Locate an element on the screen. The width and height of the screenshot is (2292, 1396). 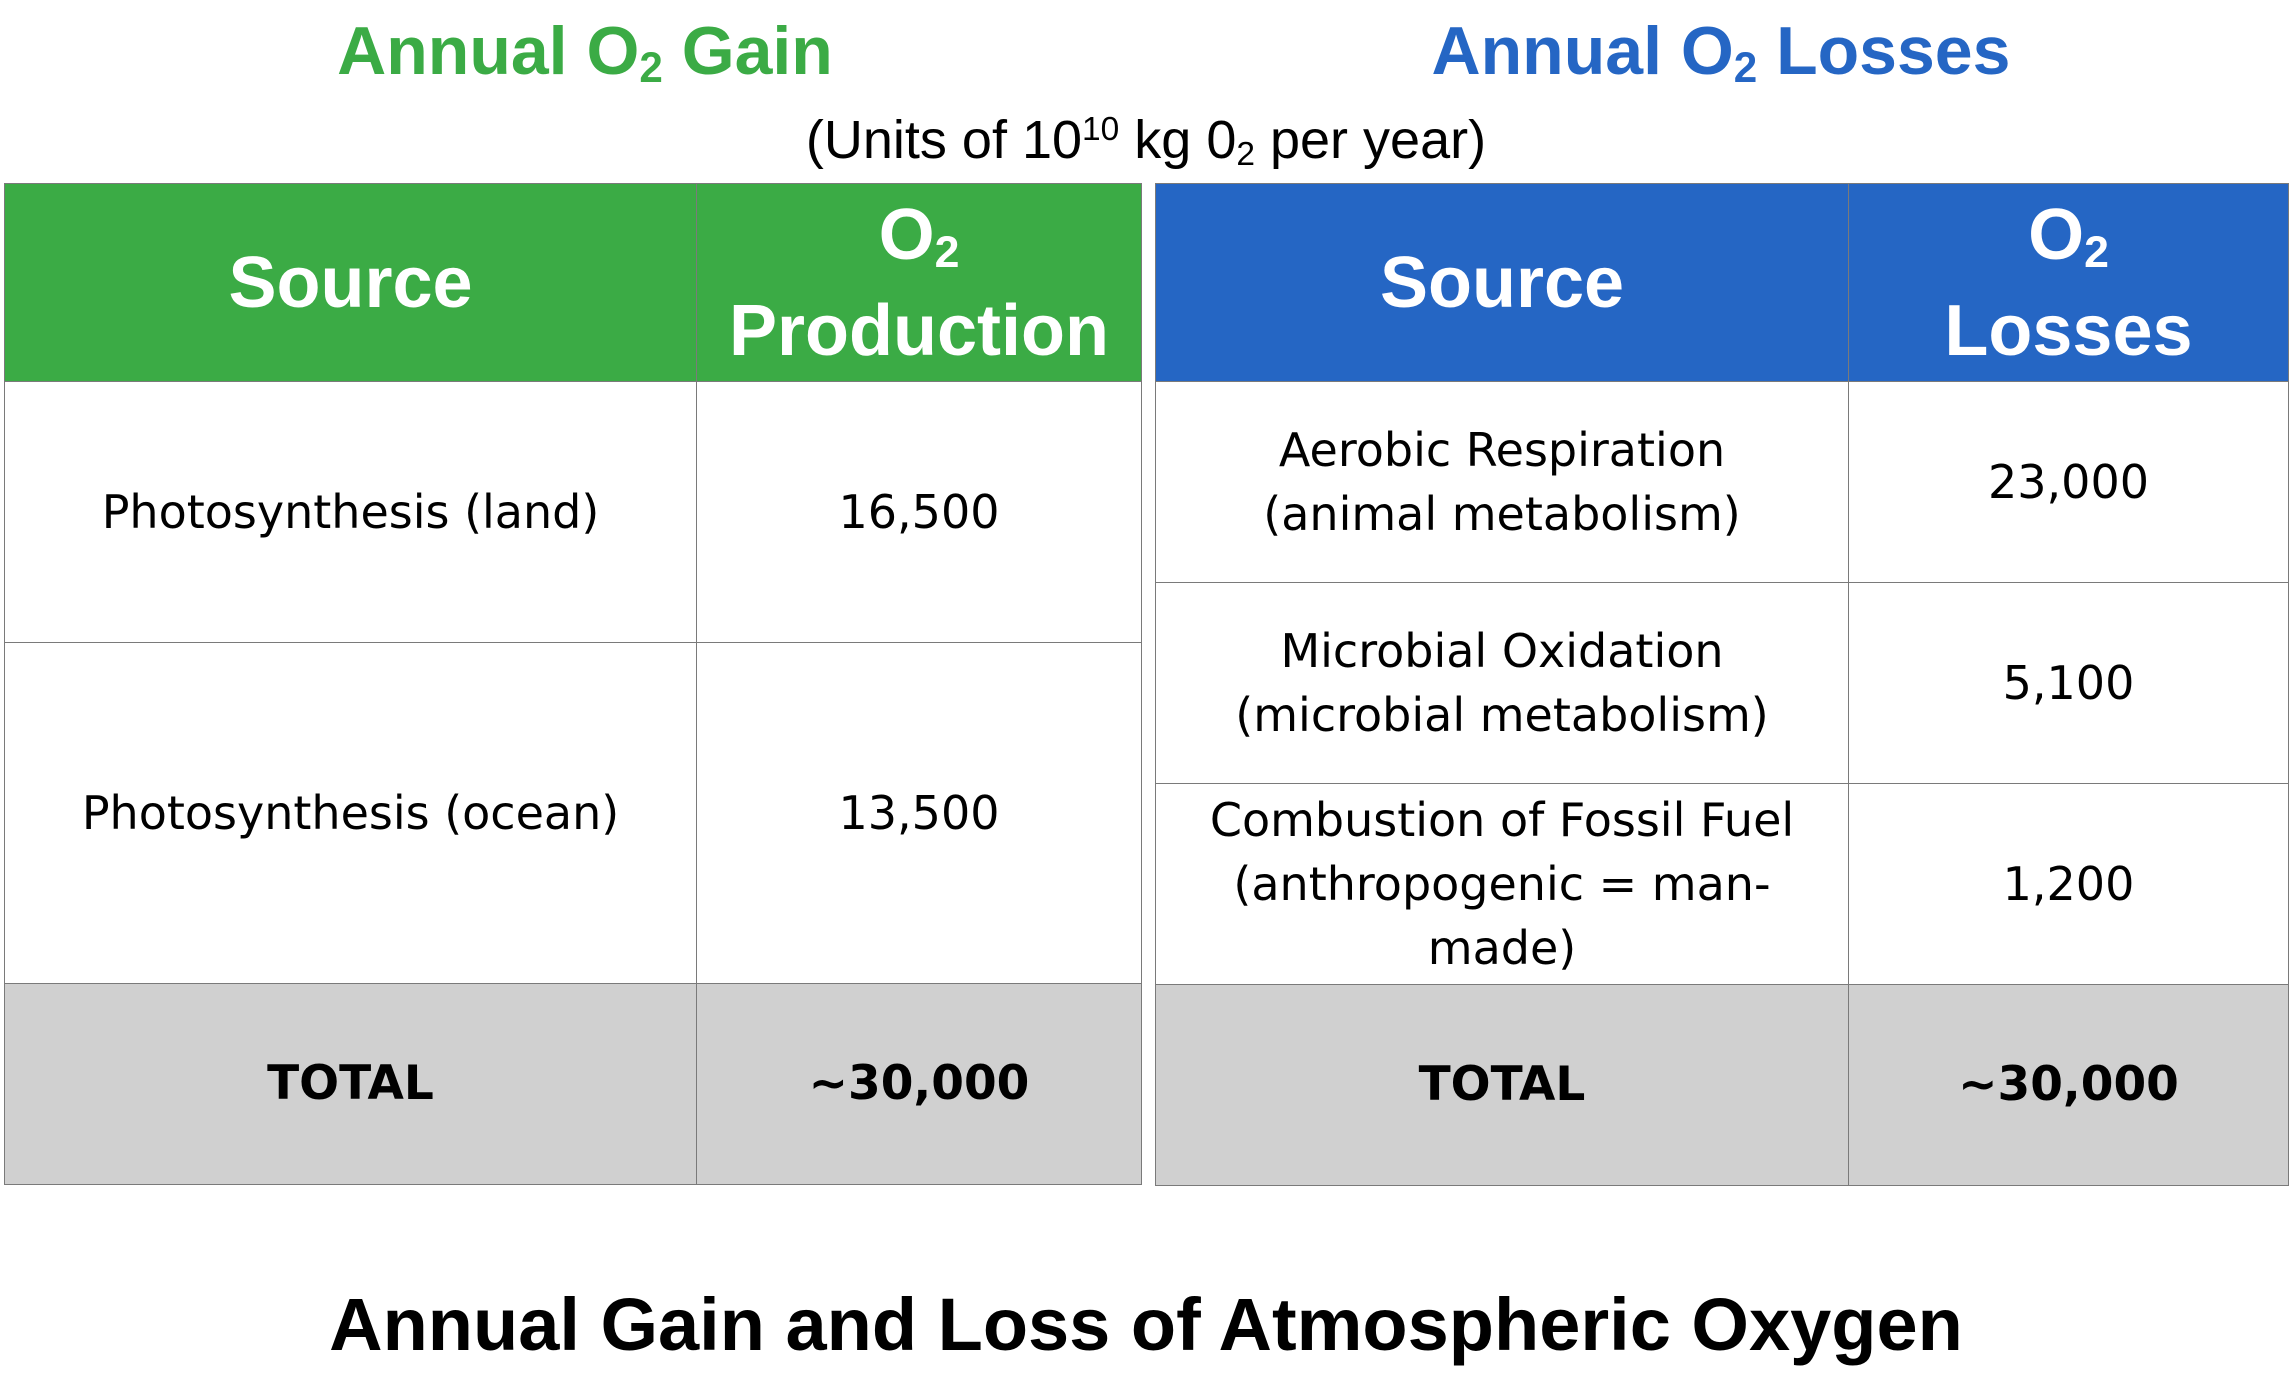
loss-heading: Annual O2 Losses is located at coordinates (1721, 51).